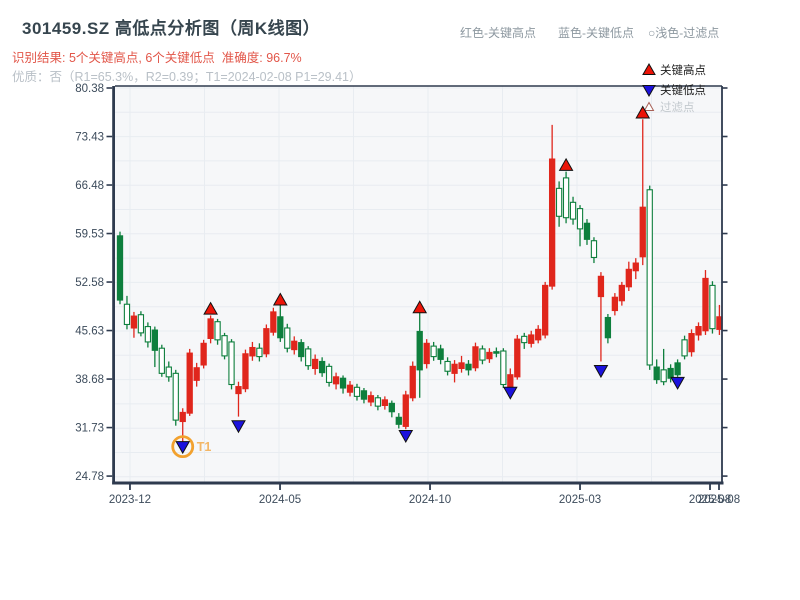 The height and width of the screenshot is (600, 800). I want to click on axis-tick-label: 80.38, so click(89, 89).